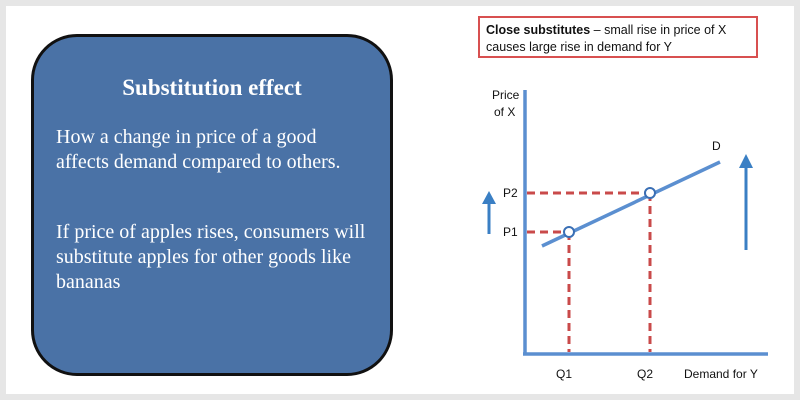  What do you see at coordinates (489, 212) in the screenshot?
I see `price-up-arrow-icon` at bounding box center [489, 212].